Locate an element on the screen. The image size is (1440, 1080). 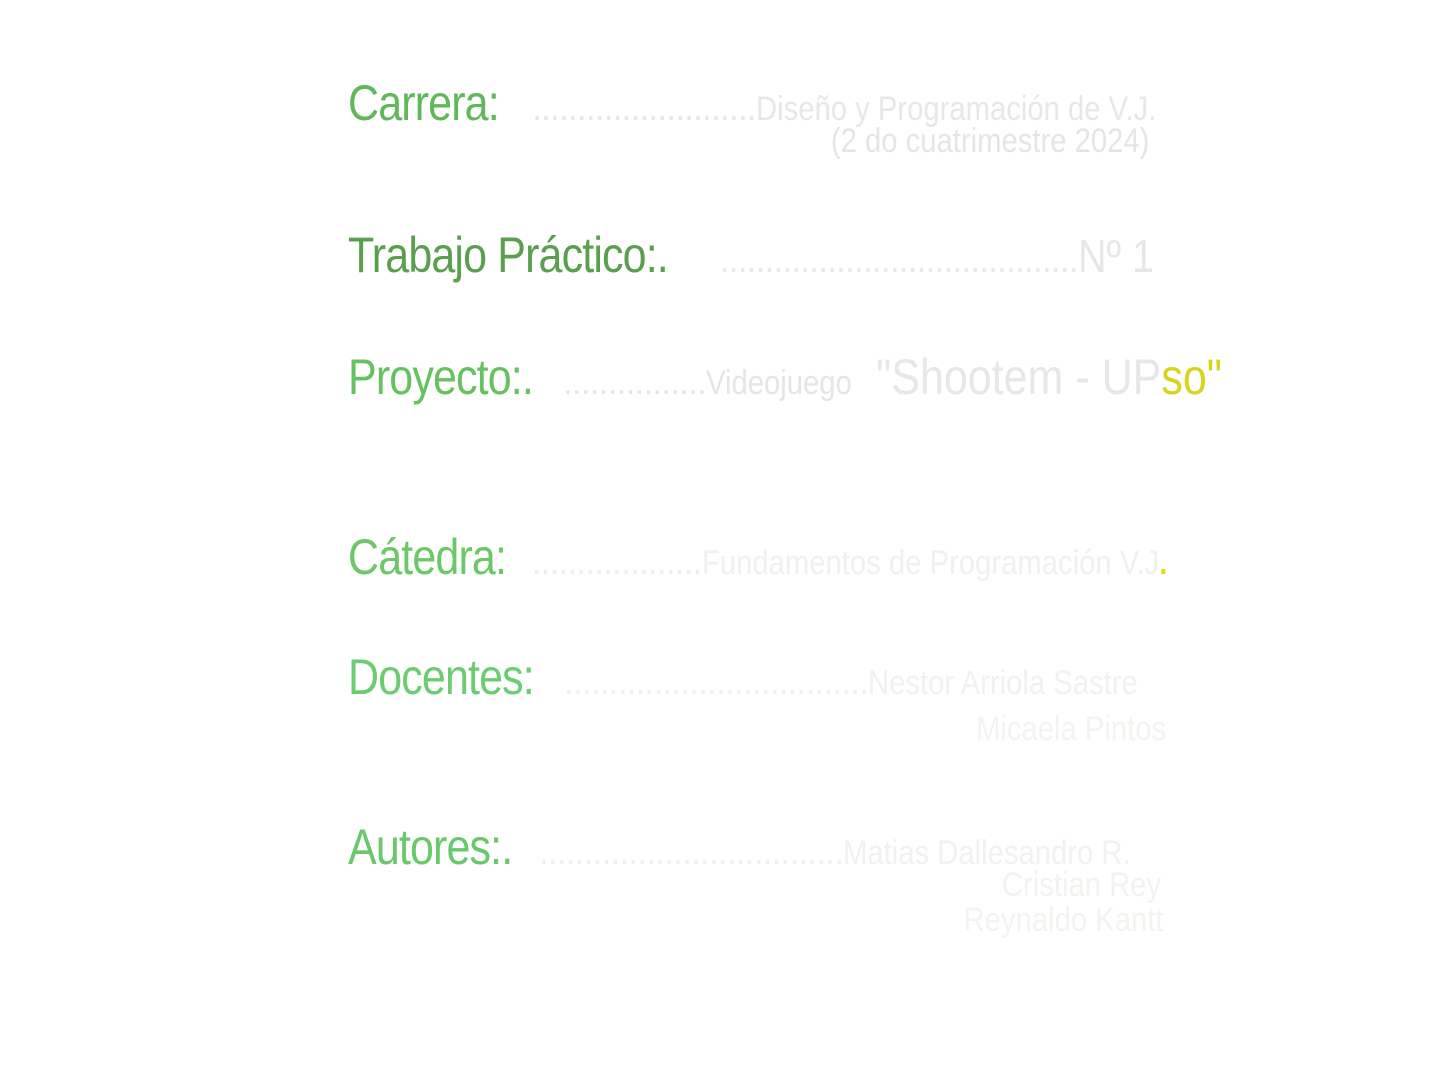
carrera-label: Carrera: is located at coordinates (424, 103).